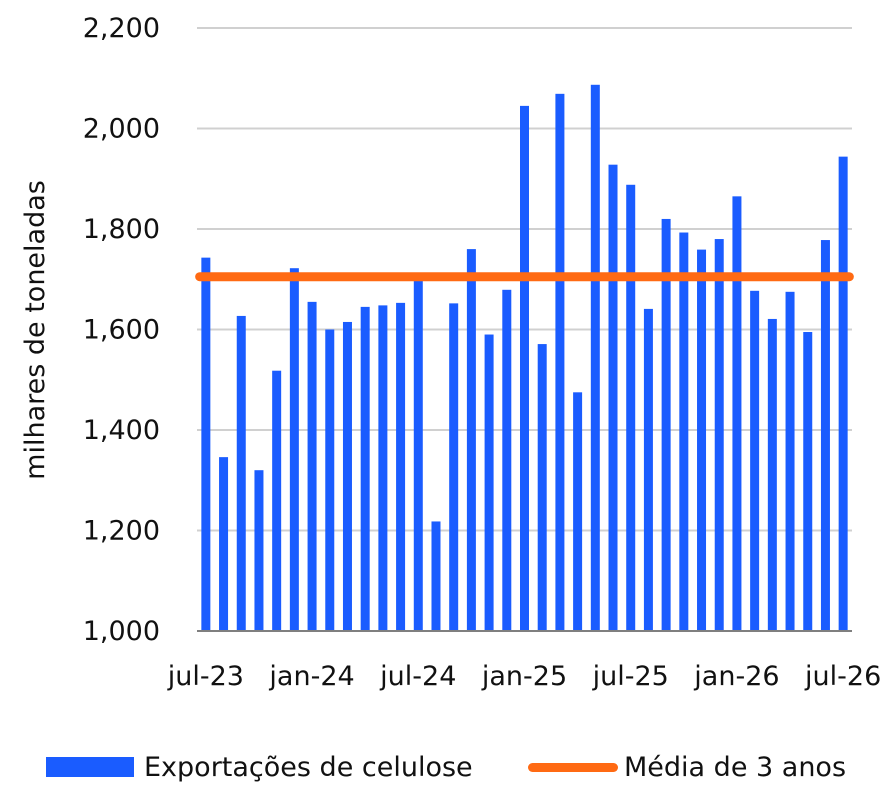 The height and width of the screenshot is (793, 891). Describe the element at coordinates (417, 676) in the screenshot. I see `x-tick-label: jul-24` at that location.